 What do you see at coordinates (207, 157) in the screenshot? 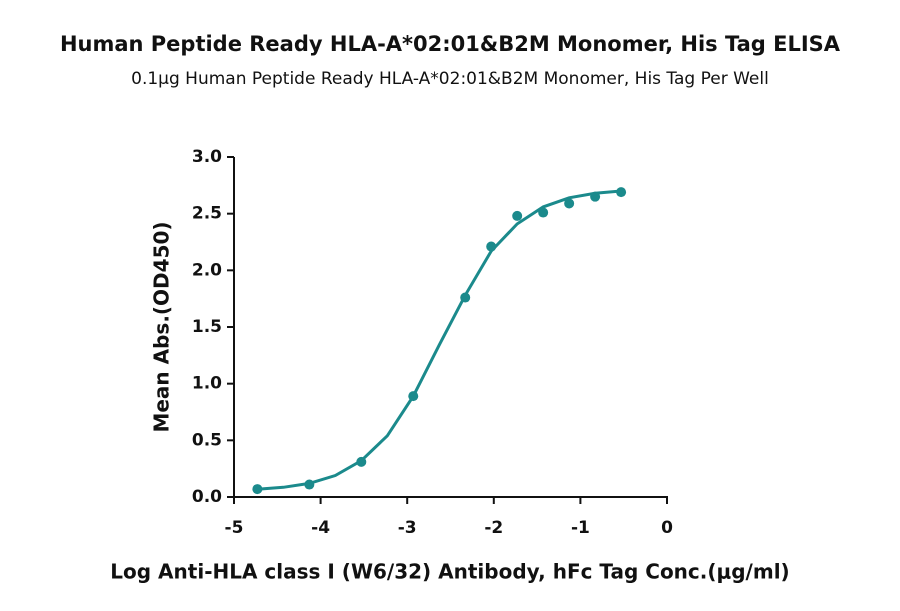
I see `y-tick-label: 3.0` at bounding box center [207, 157].